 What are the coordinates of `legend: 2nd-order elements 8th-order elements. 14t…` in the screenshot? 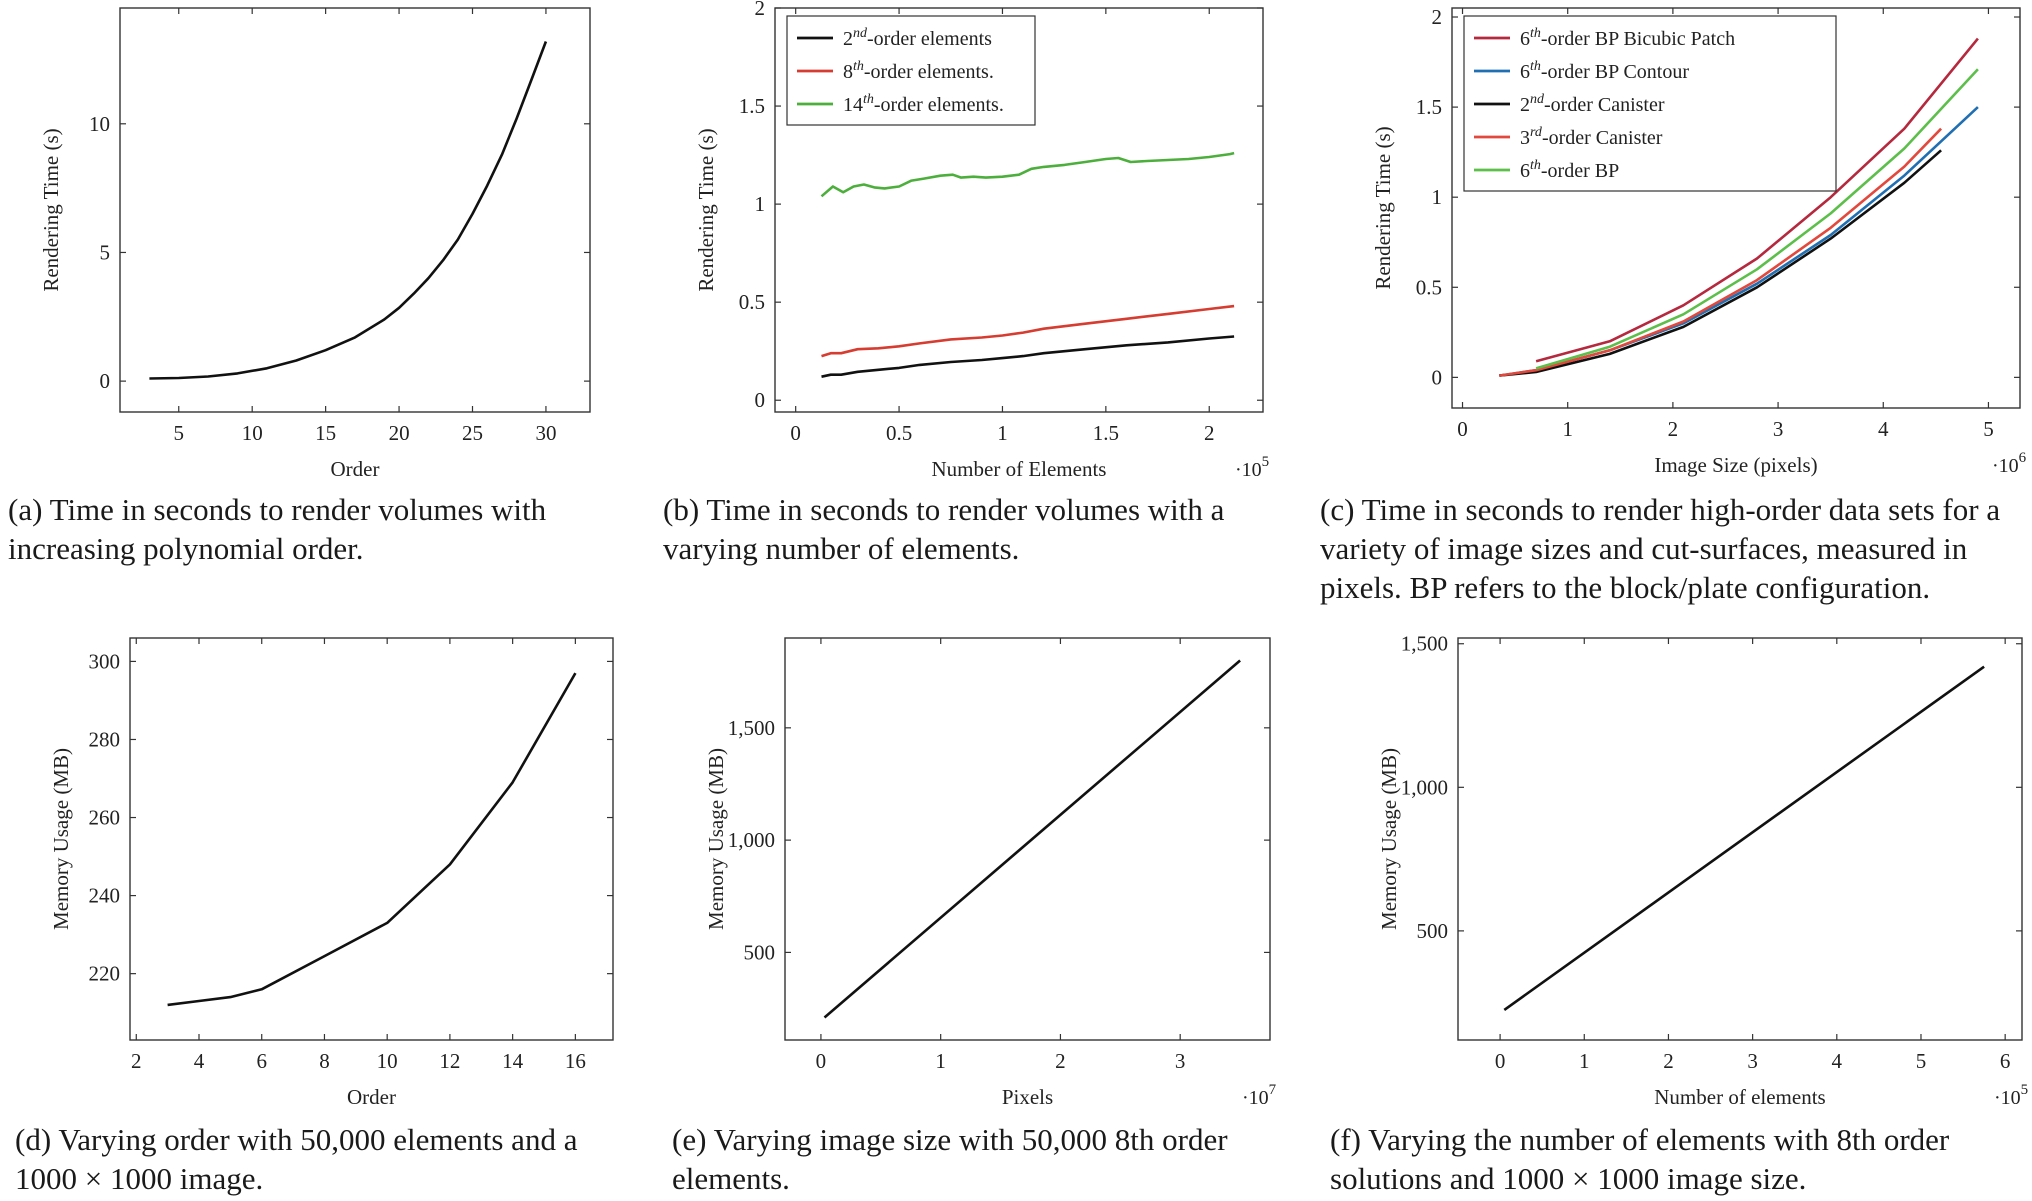 It's located at (911, 70).